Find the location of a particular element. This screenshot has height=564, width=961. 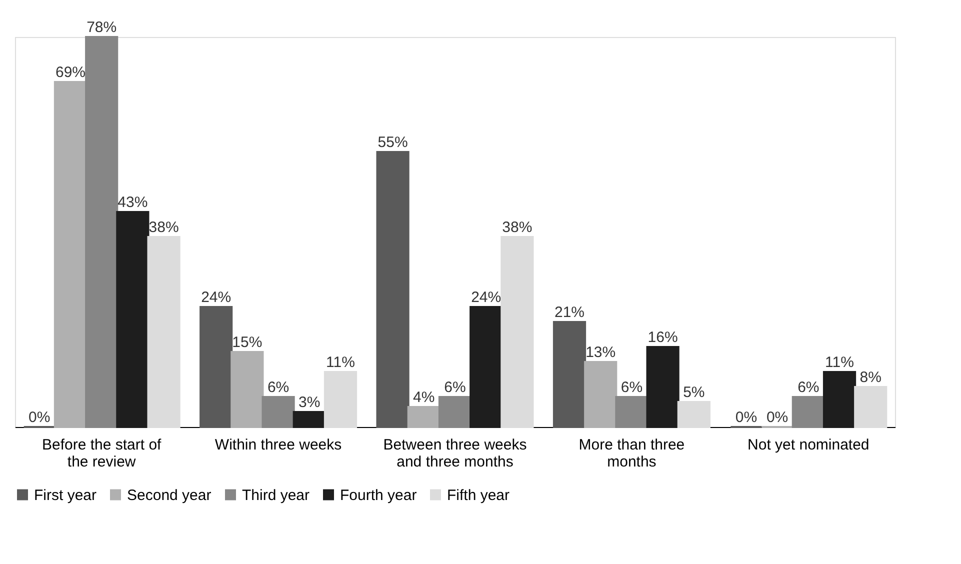

x-tick-label: More than three months is located at coordinates (631, 453).